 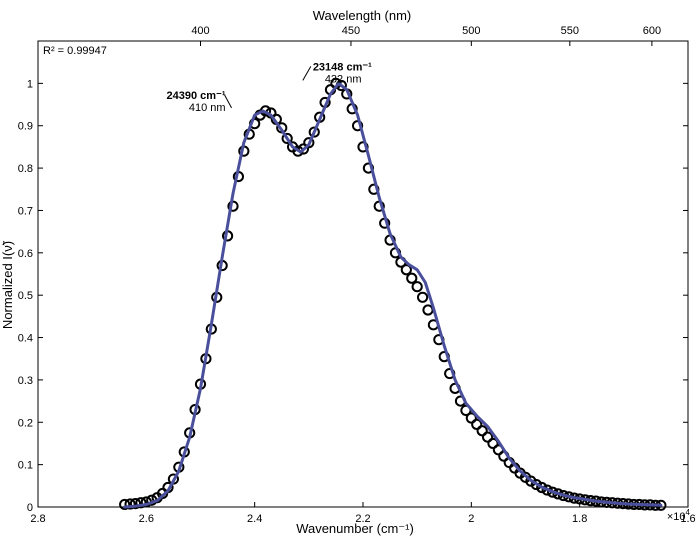 What do you see at coordinates (25, 466) in the screenshot?
I see `y-tick-label: 0.1` at bounding box center [25, 466].